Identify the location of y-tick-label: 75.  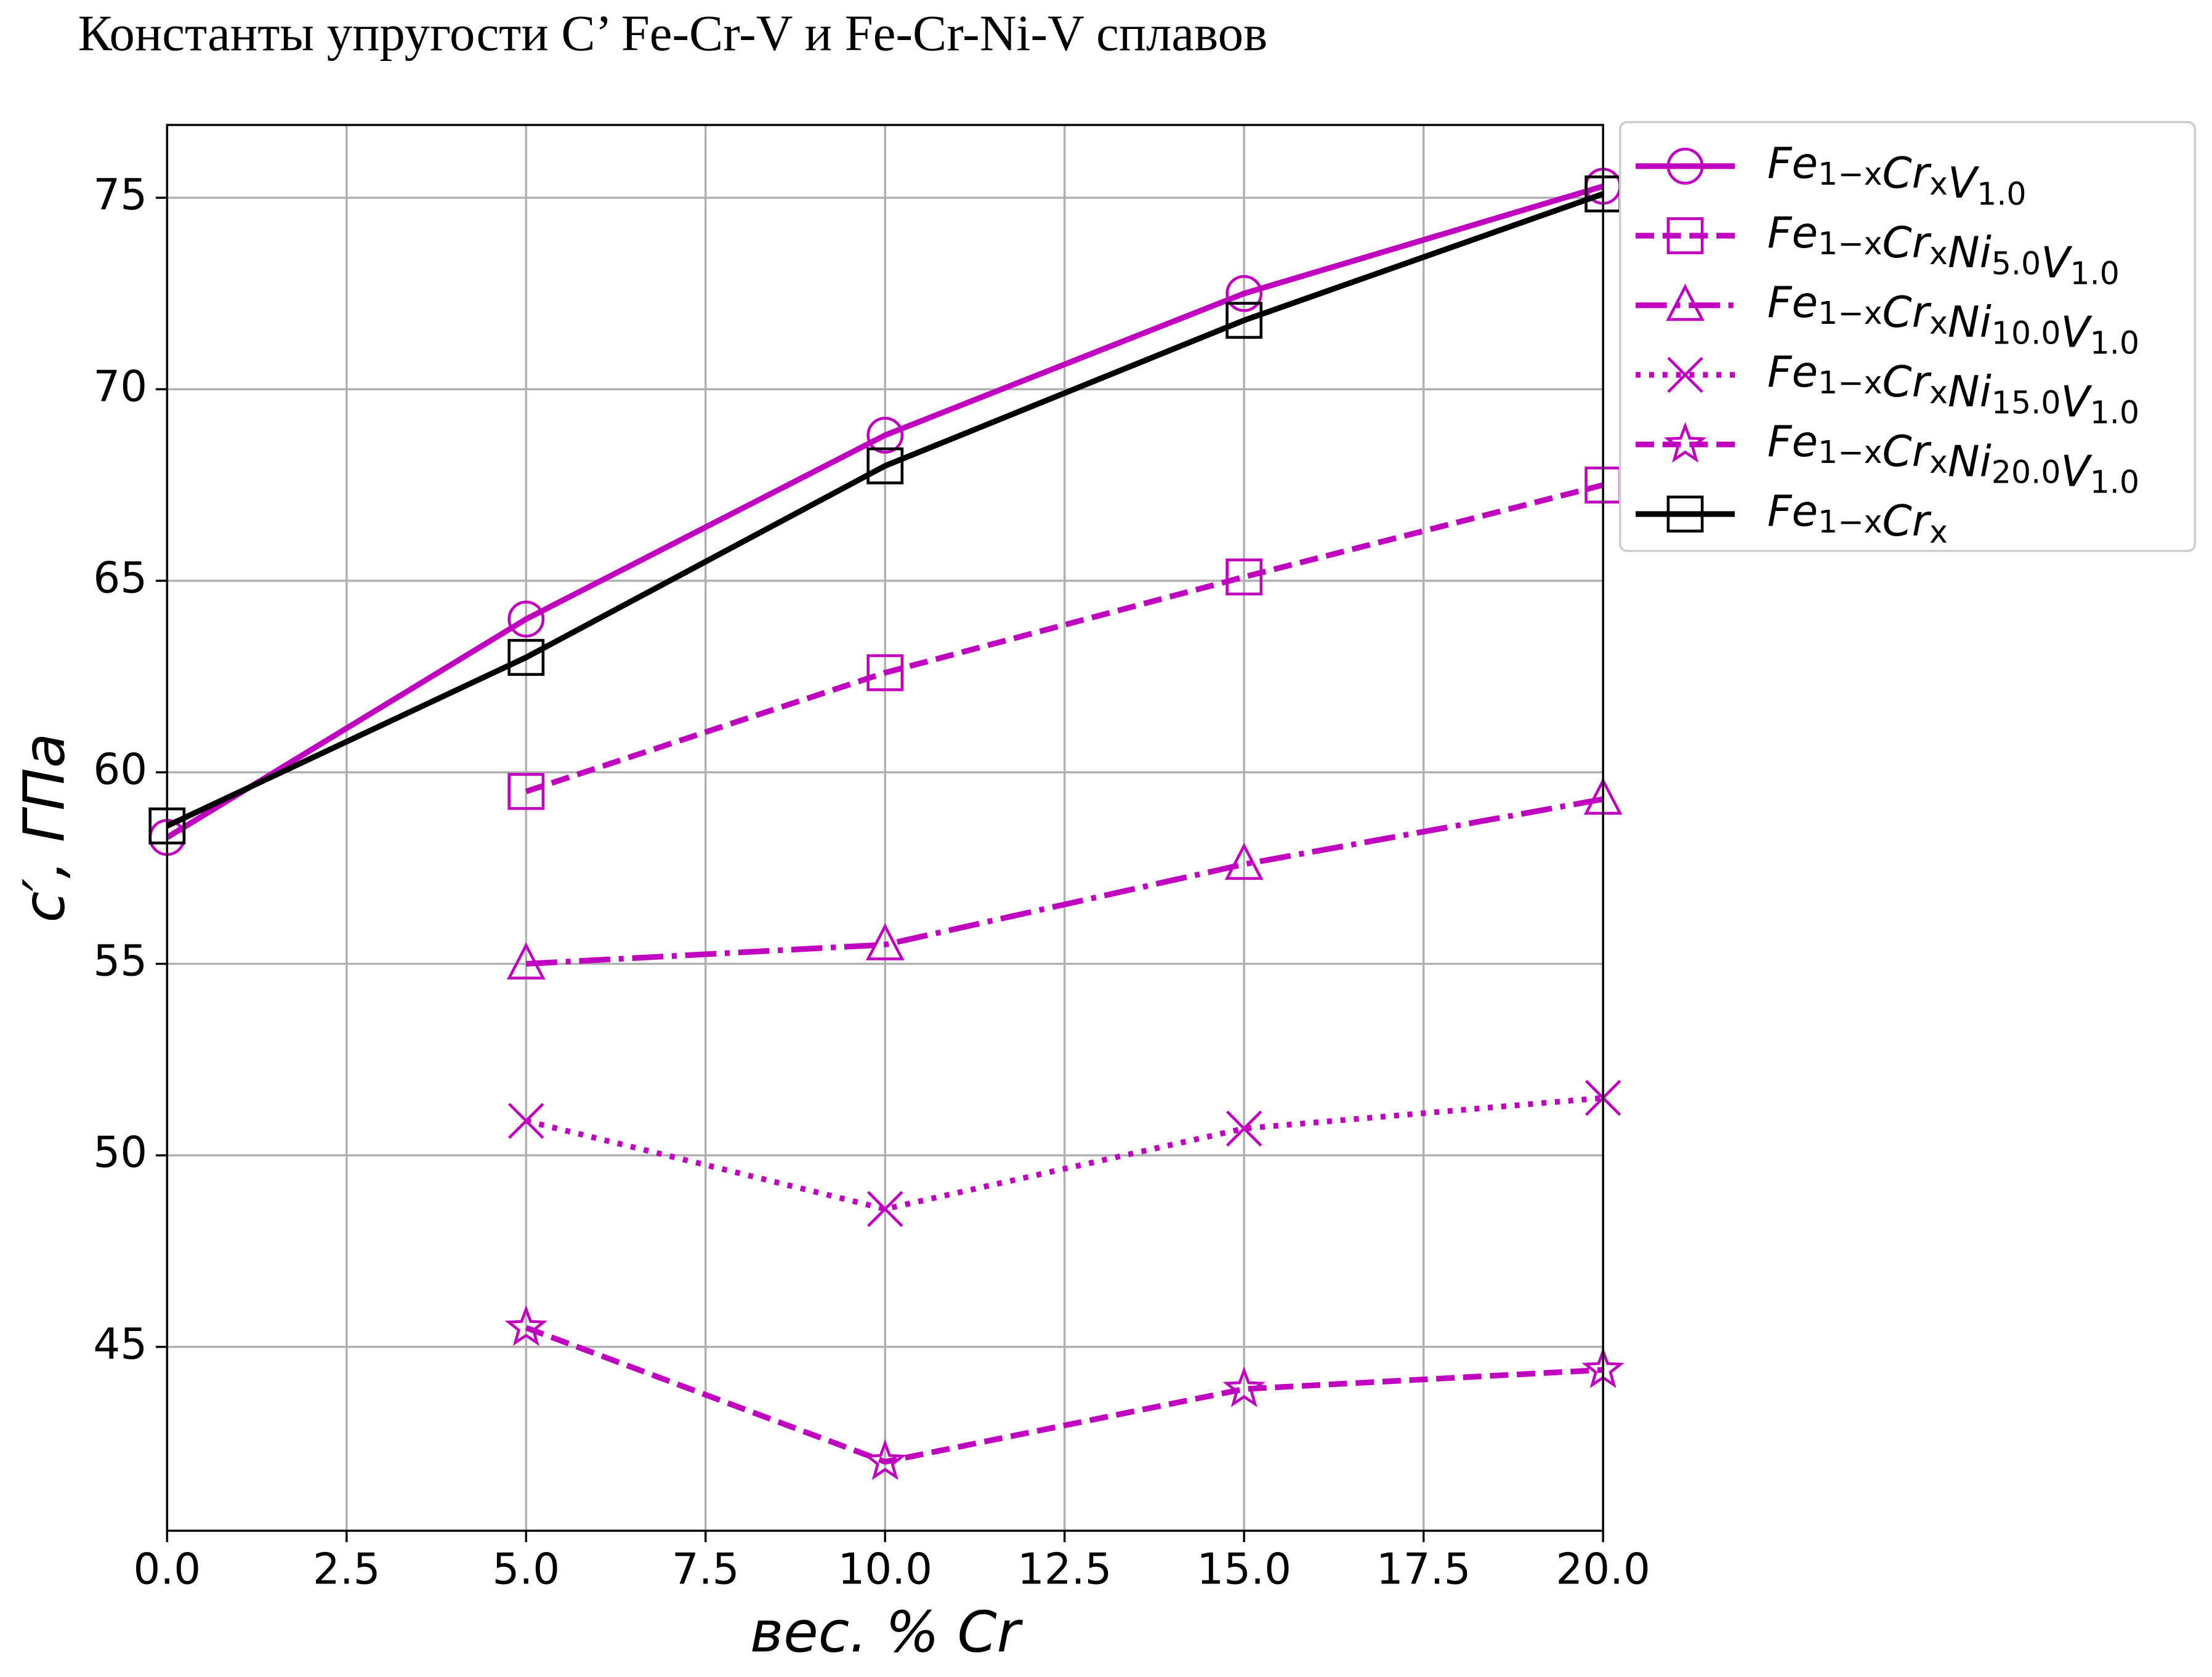
(120, 195).